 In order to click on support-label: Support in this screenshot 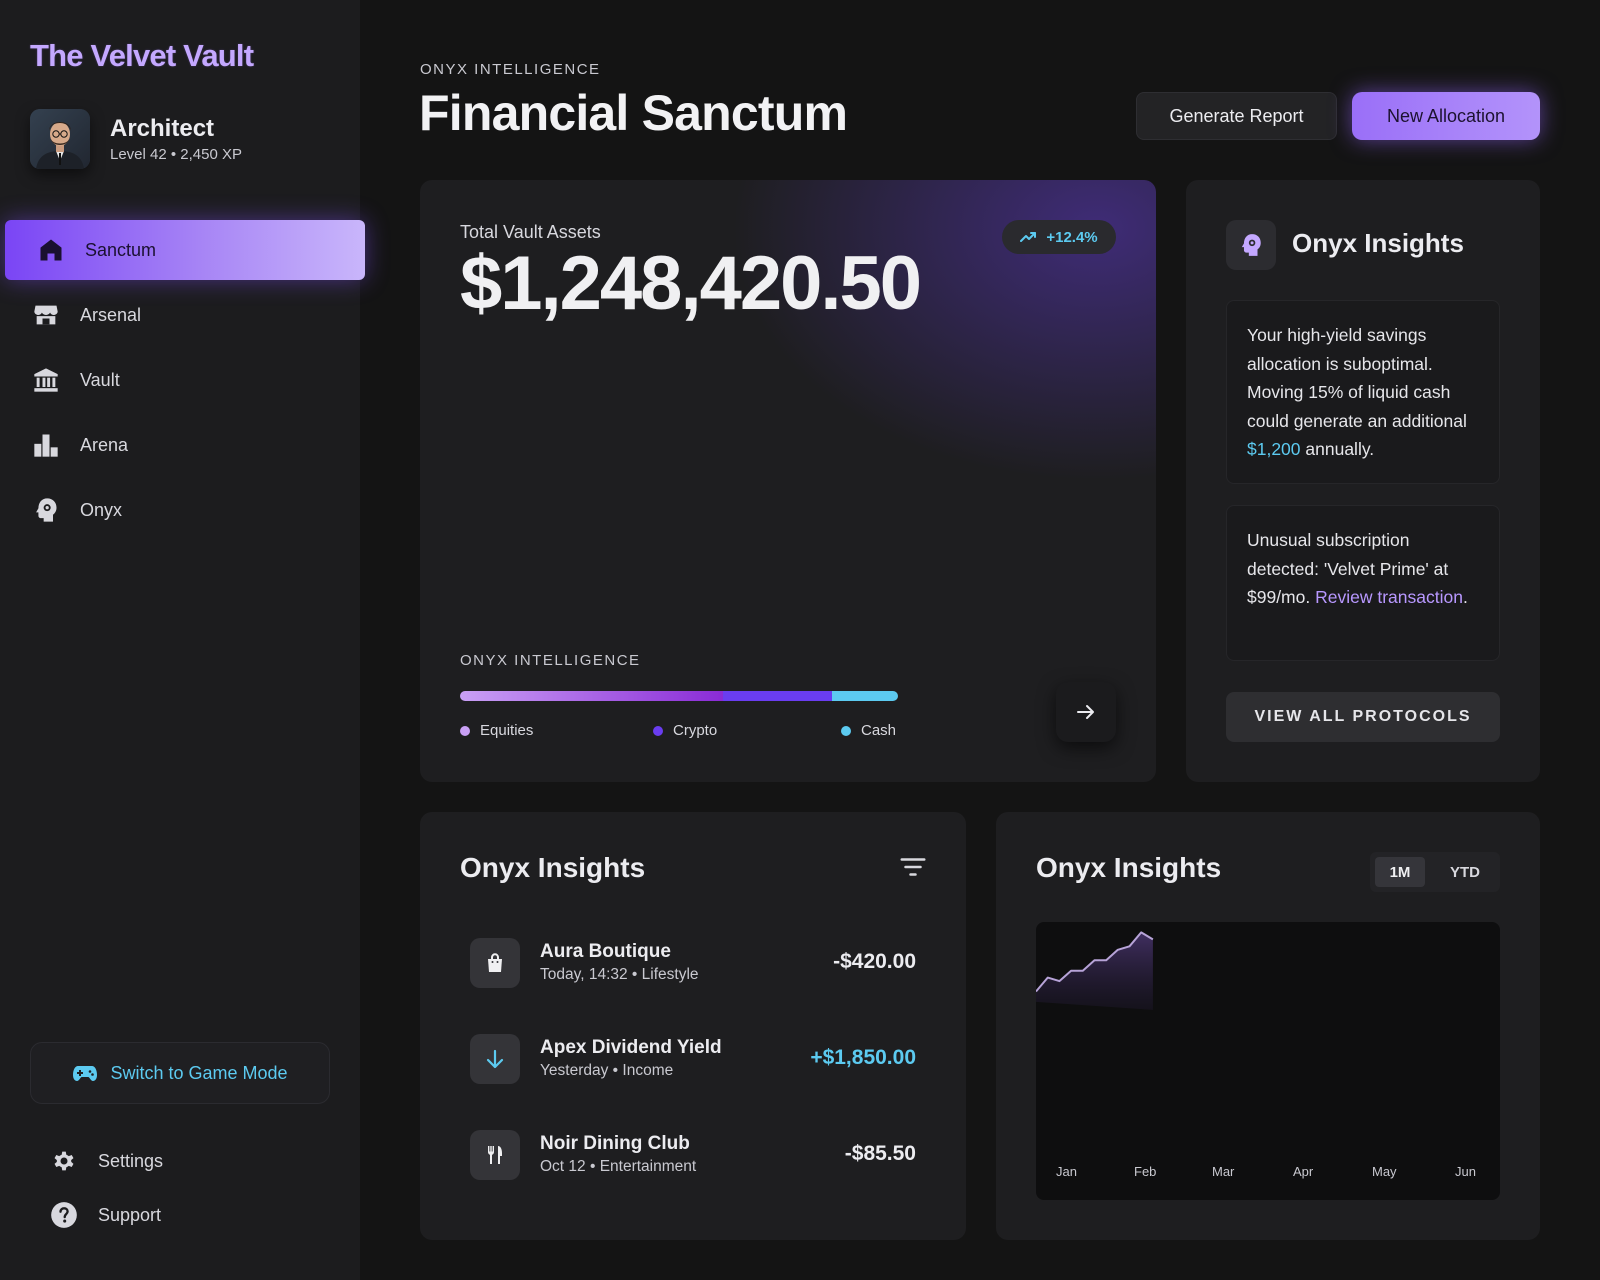, I will do `click(130, 1214)`.